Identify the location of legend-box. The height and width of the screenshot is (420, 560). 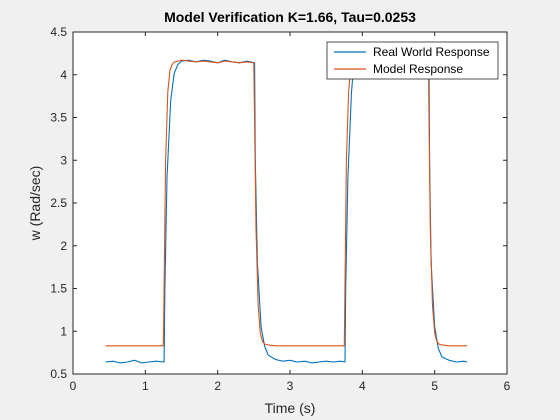
(412, 60).